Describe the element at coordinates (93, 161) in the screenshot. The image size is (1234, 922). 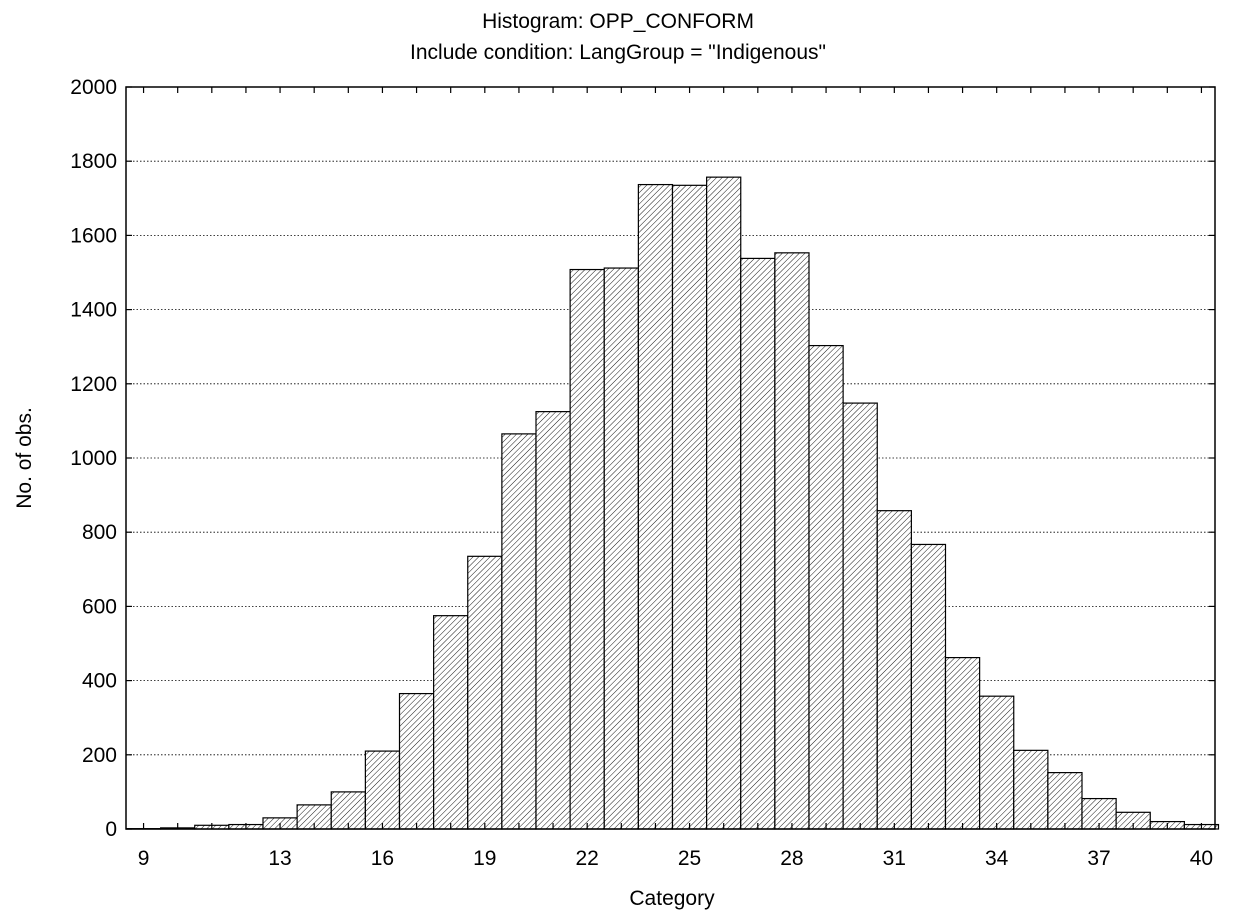
I see `y-tick-label: 1800` at that location.